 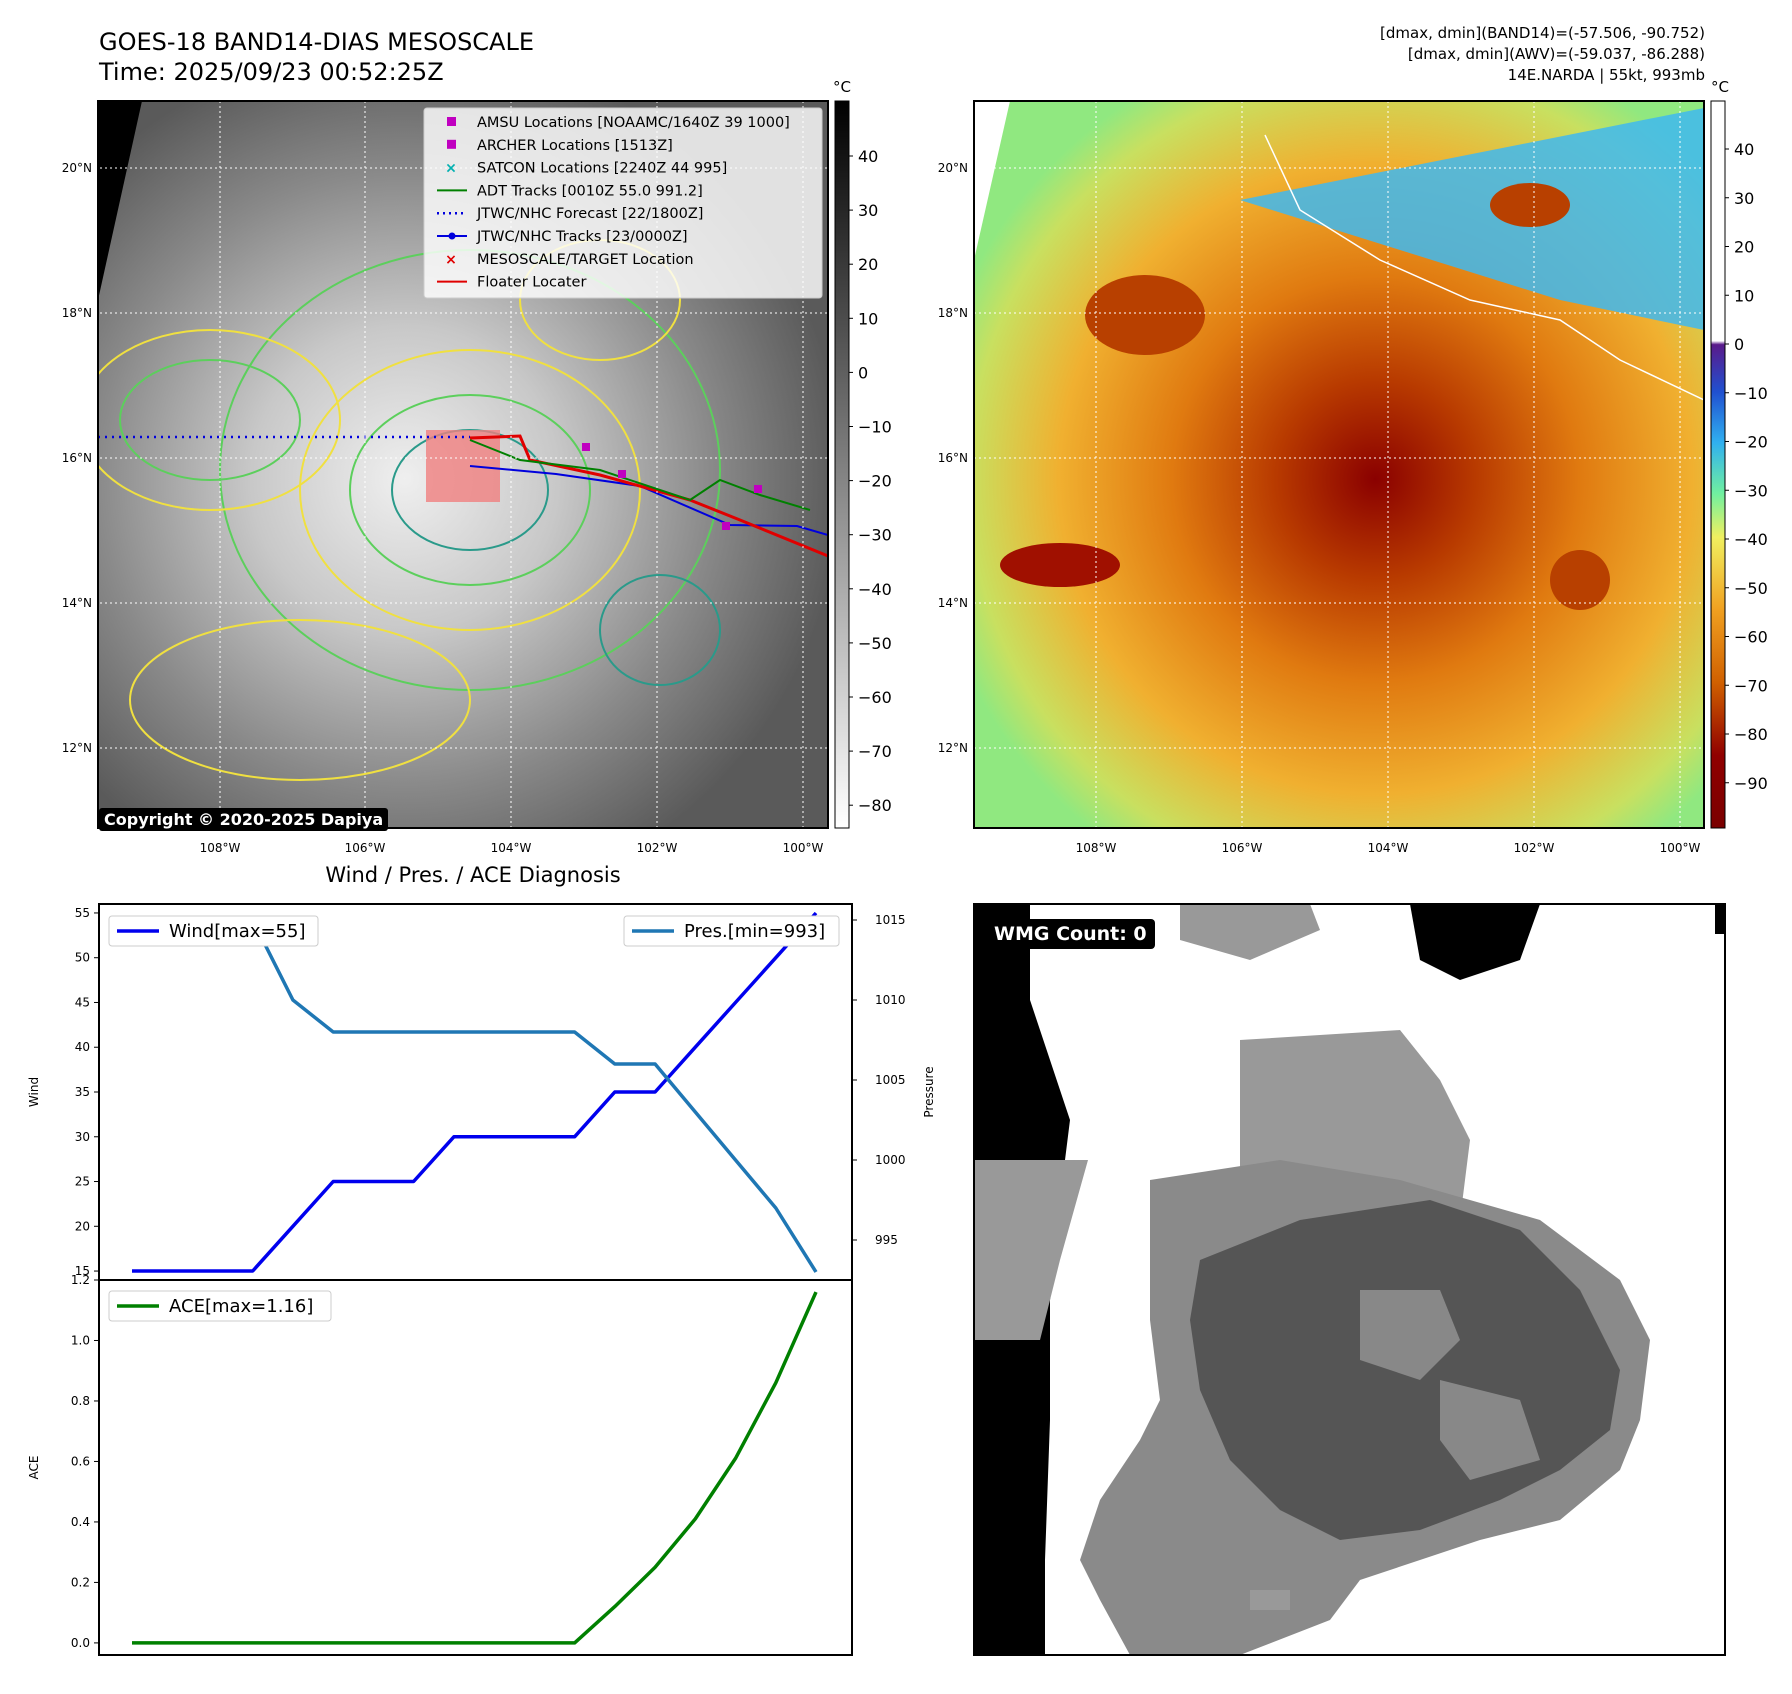 I want to click on y-tick-label: 15, so click(x=82, y=1271).